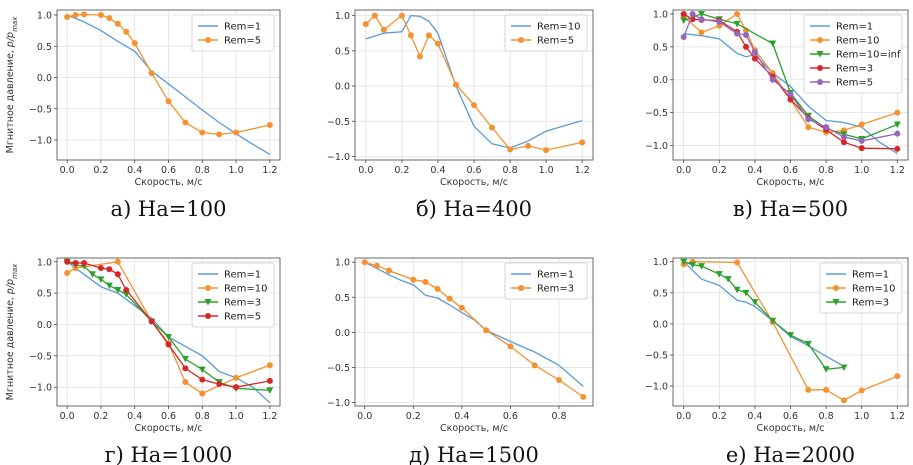  What do you see at coordinates (854, 83) in the screenshot?
I see `legend-label: Rem=5` at bounding box center [854, 83].